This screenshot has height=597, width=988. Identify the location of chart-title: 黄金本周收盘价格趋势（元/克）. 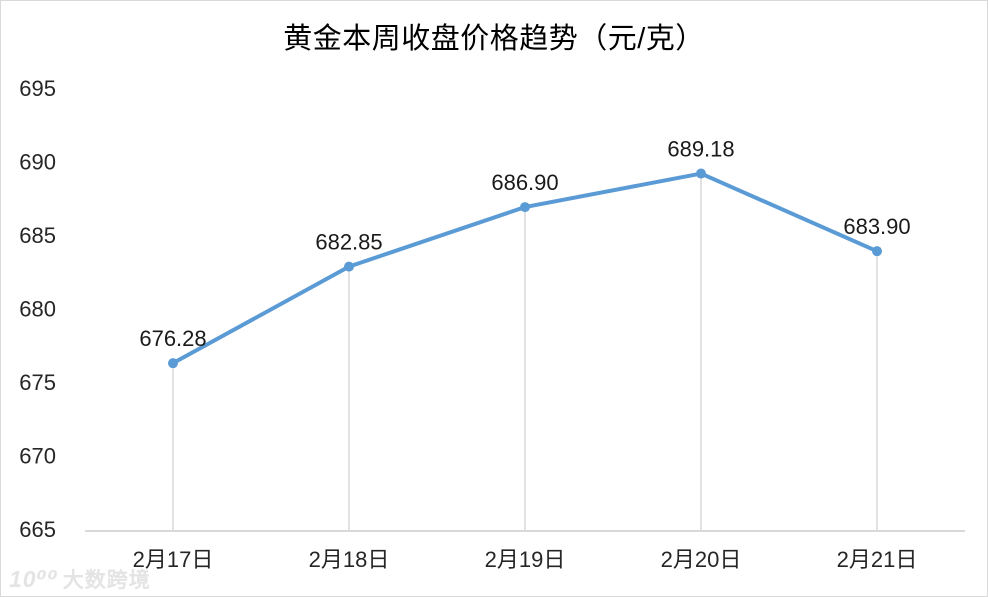
(494, 39).